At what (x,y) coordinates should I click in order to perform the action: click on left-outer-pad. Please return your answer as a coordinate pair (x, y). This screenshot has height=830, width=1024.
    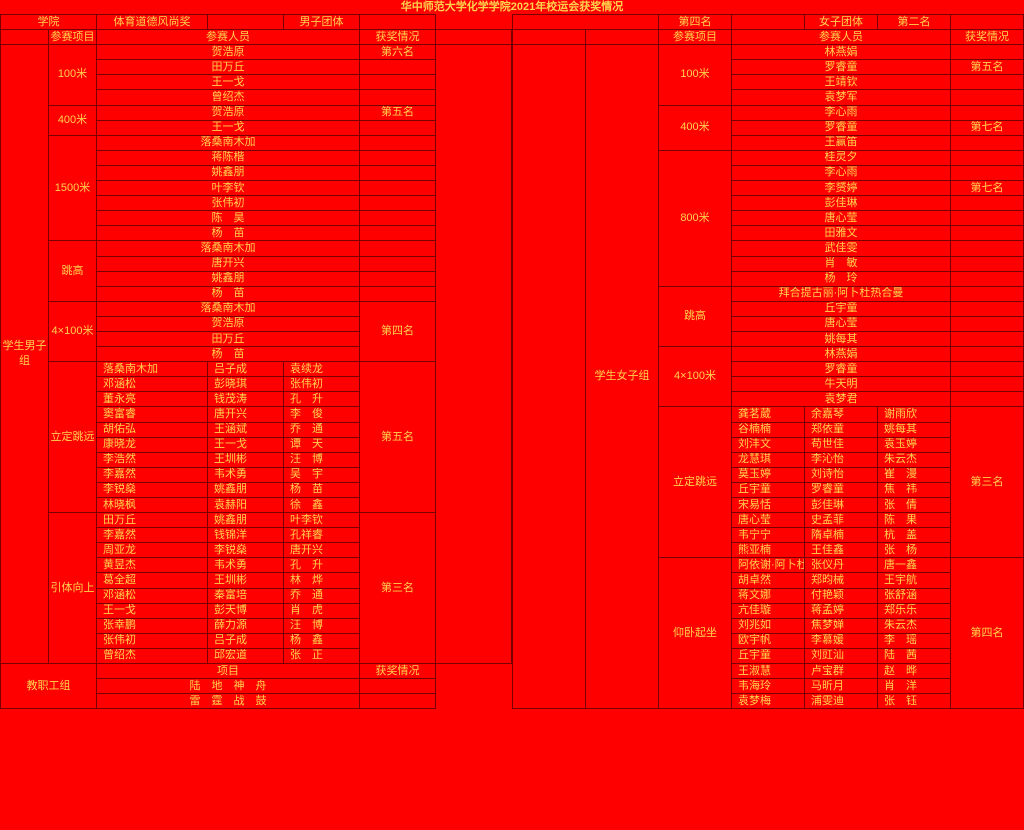
    Looking at the image, I should click on (473, 354).